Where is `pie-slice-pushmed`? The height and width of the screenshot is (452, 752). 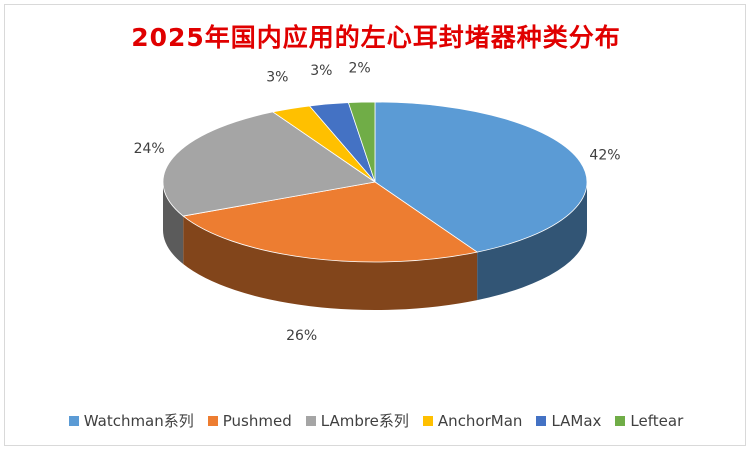 pie-slice-pushmed is located at coordinates (330, 222).